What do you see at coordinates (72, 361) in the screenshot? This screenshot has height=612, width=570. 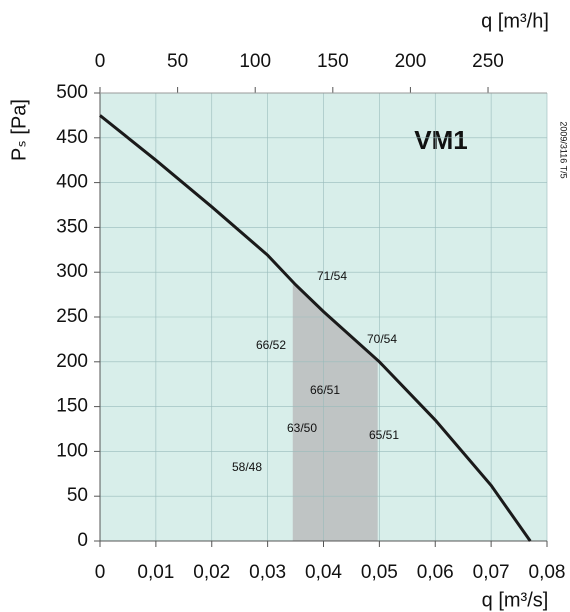 I see `y-tick-label: 200` at bounding box center [72, 361].